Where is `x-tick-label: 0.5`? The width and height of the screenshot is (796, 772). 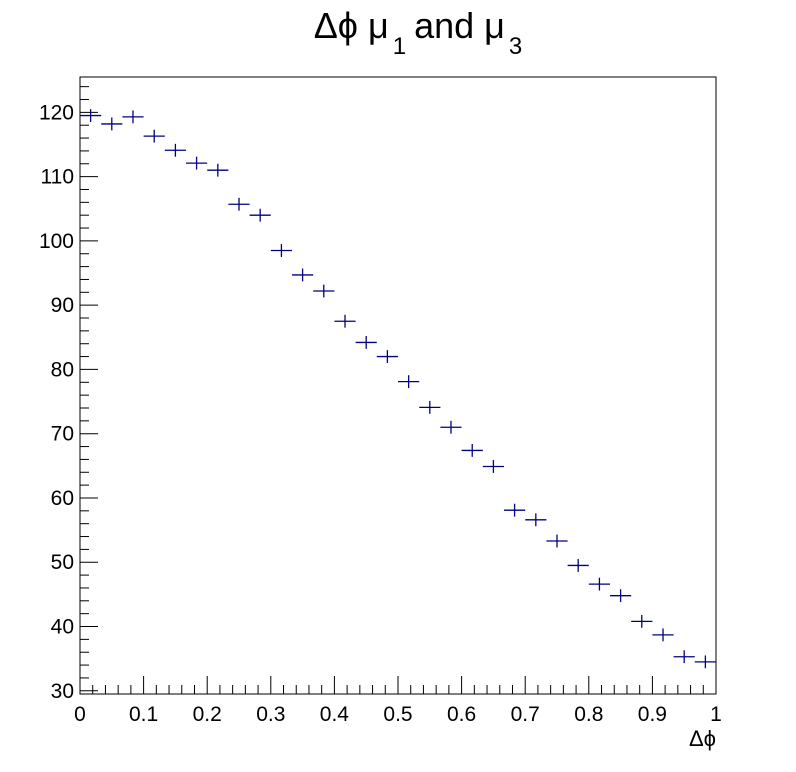
x-tick-label: 0.5 is located at coordinates (397, 714).